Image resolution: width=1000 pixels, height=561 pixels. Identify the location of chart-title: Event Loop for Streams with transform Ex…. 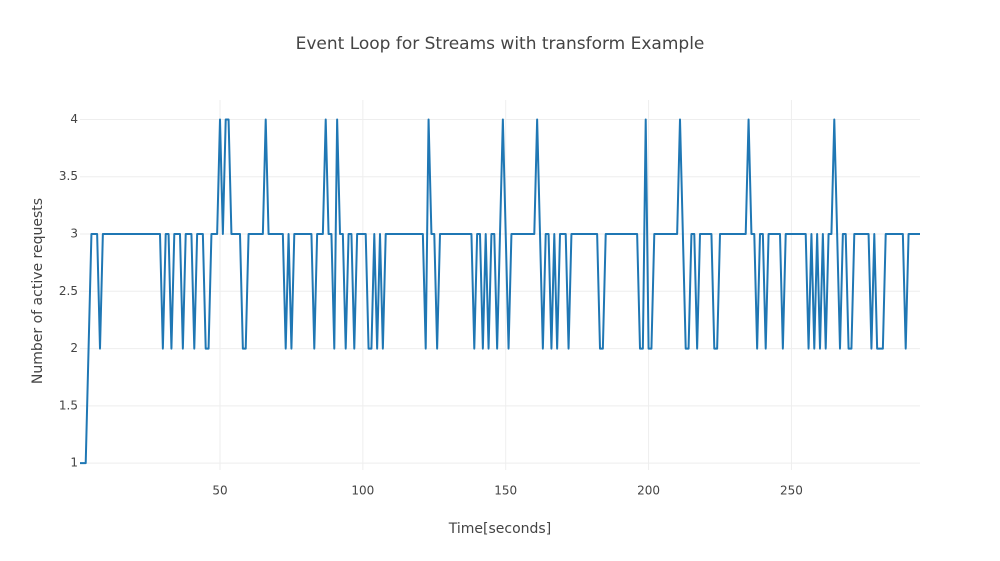
(500, 44).